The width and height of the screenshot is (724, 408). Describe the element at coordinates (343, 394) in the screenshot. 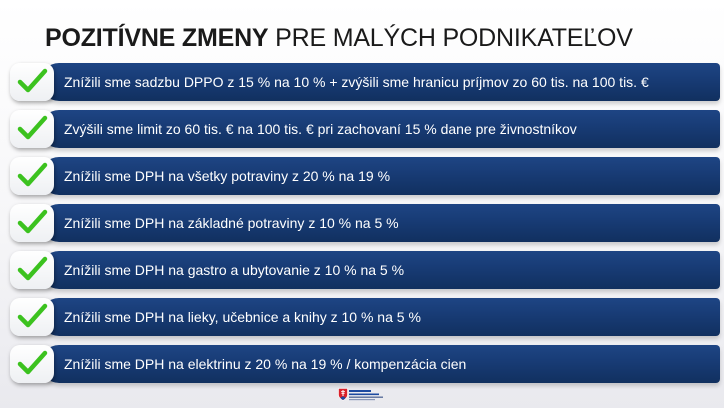

I see `shield-icon` at that location.